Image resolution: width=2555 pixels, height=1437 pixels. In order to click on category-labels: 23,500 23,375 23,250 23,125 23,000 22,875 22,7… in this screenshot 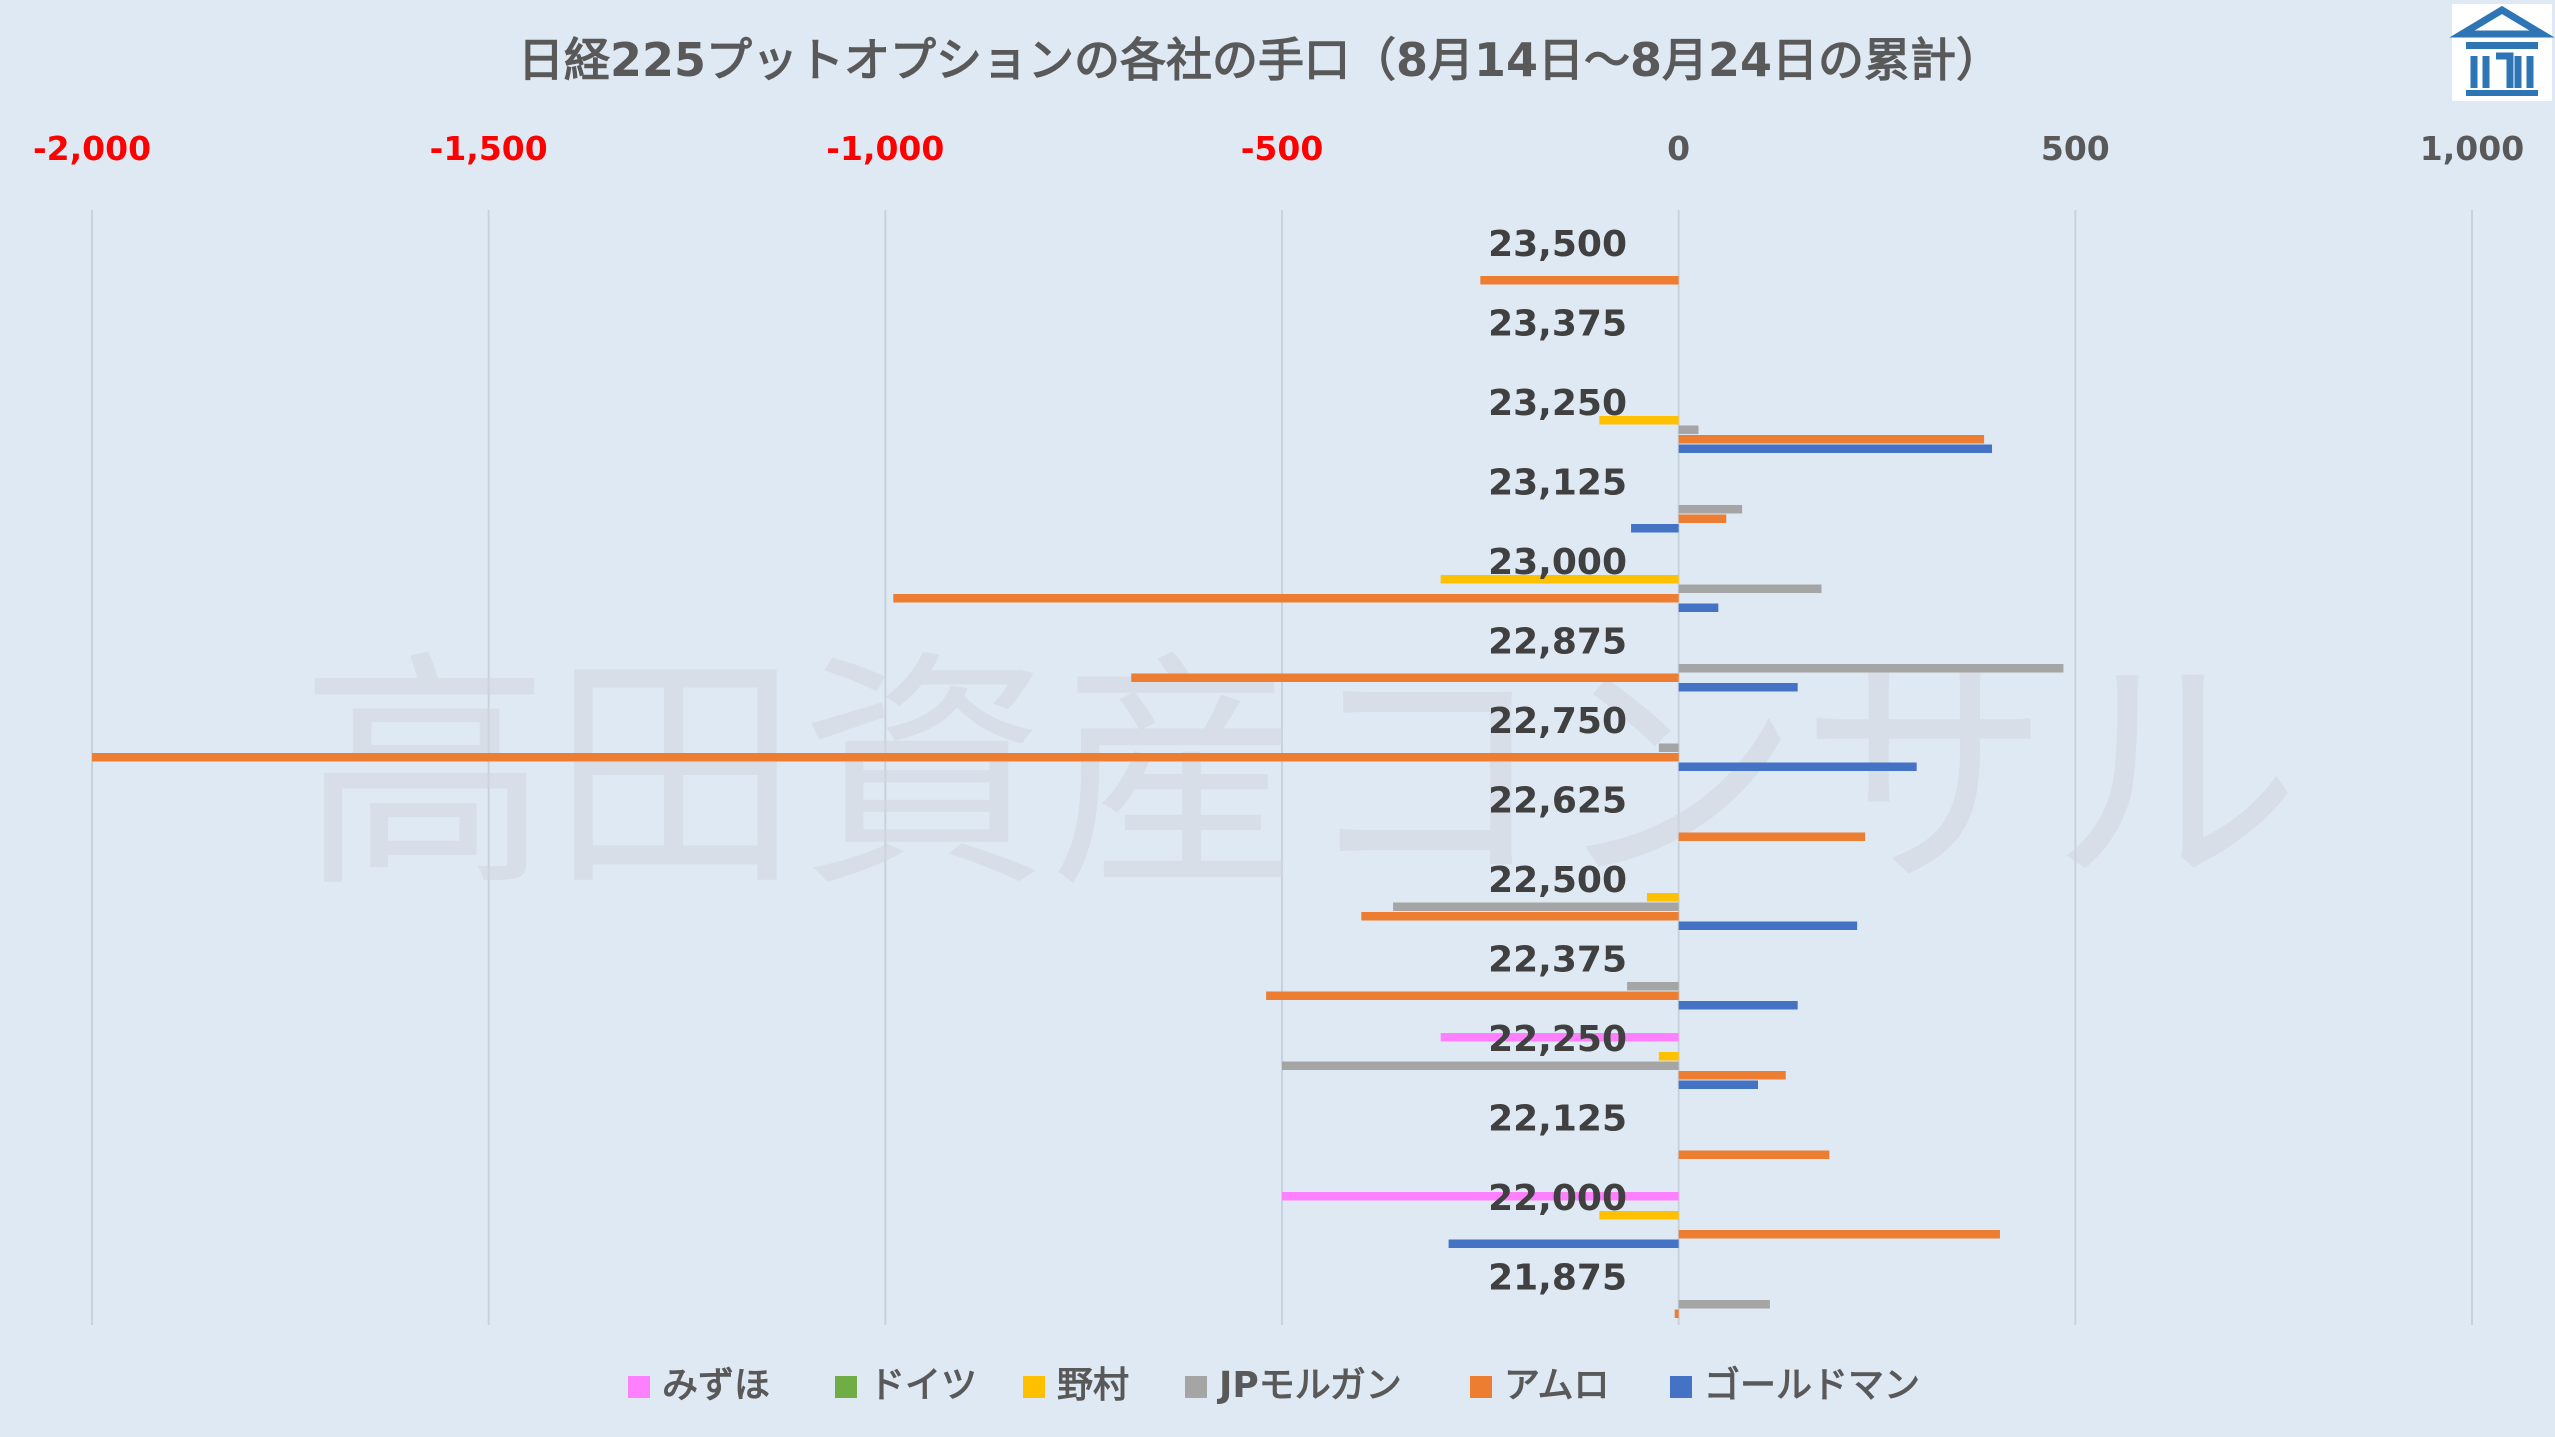, I will do `click(1557, 761)`.